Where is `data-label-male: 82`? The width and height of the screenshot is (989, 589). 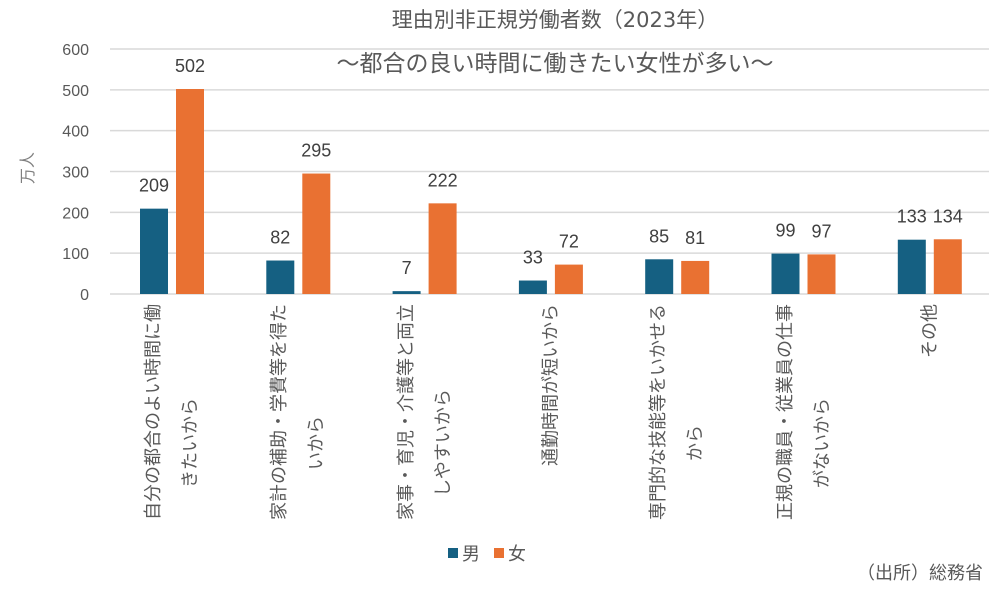 data-label-male: 82 is located at coordinates (280, 238).